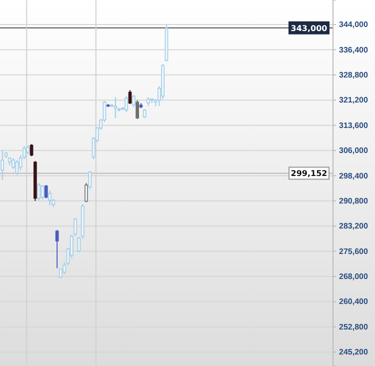  What do you see at coordinates (353, 251) in the screenshot?
I see `y-tick-label: 275,600` at bounding box center [353, 251].